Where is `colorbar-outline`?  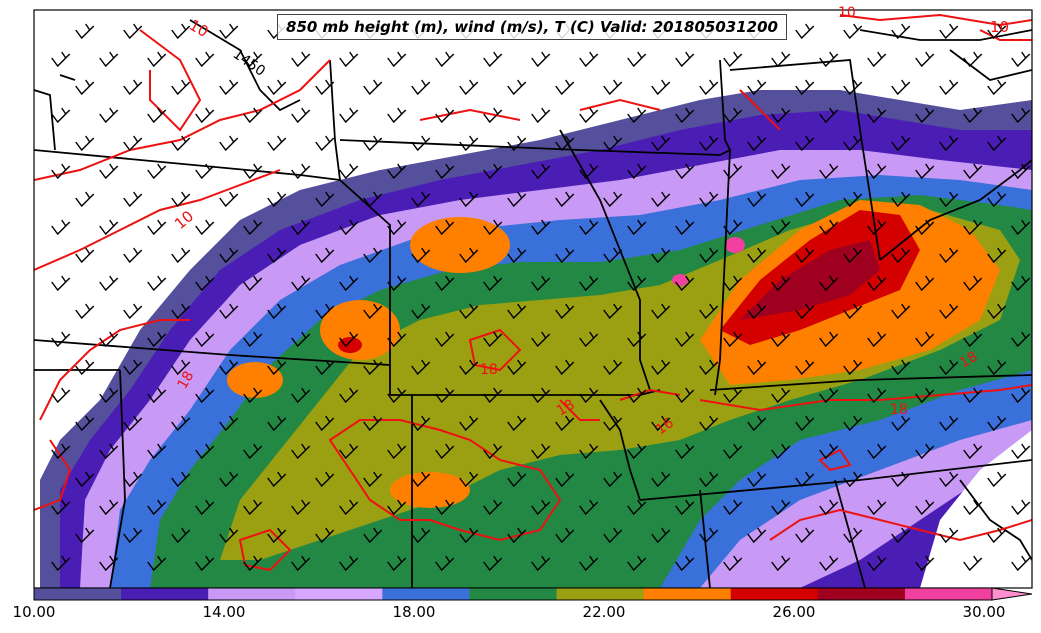
colorbar-outline is located at coordinates (513, 594).